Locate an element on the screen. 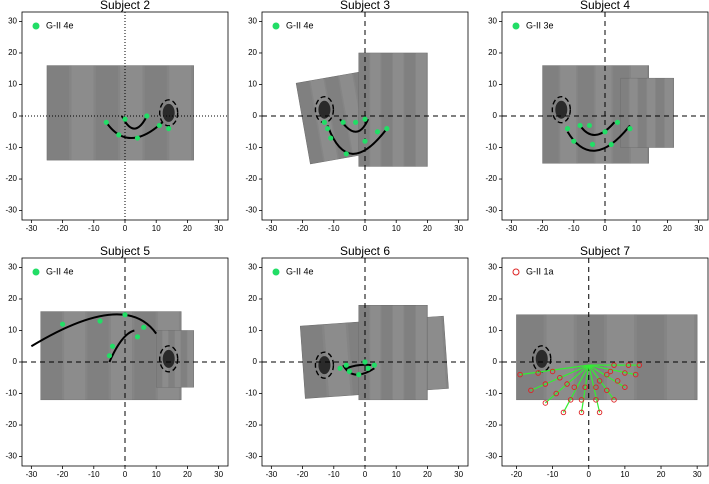 The image size is (709, 484). y-tick-label: 30 is located at coordinates (252, 21).